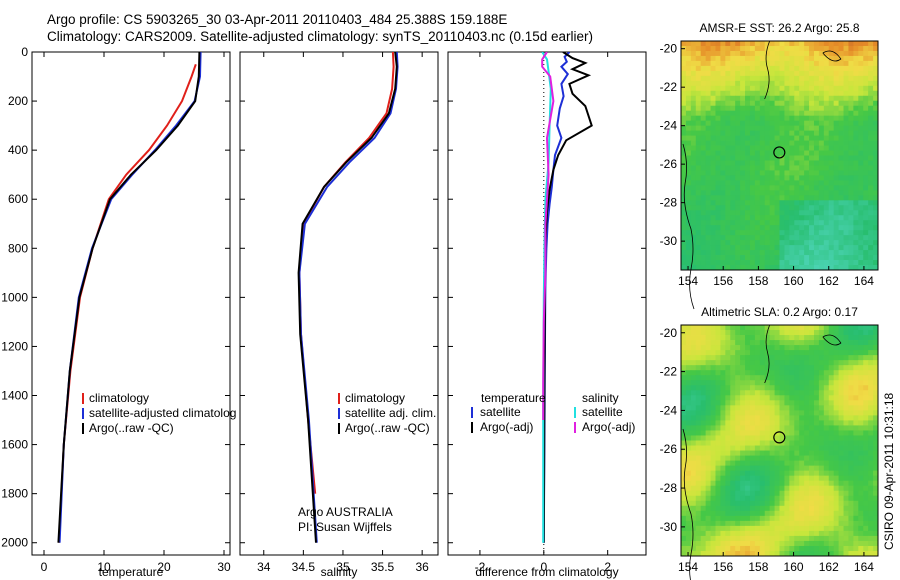 Image resolution: width=900 pixels, height=580 pixels. What do you see at coordinates (864, 281) in the screenshot?
I see `x-tick-label: 164` at bounding box center [864, 281].